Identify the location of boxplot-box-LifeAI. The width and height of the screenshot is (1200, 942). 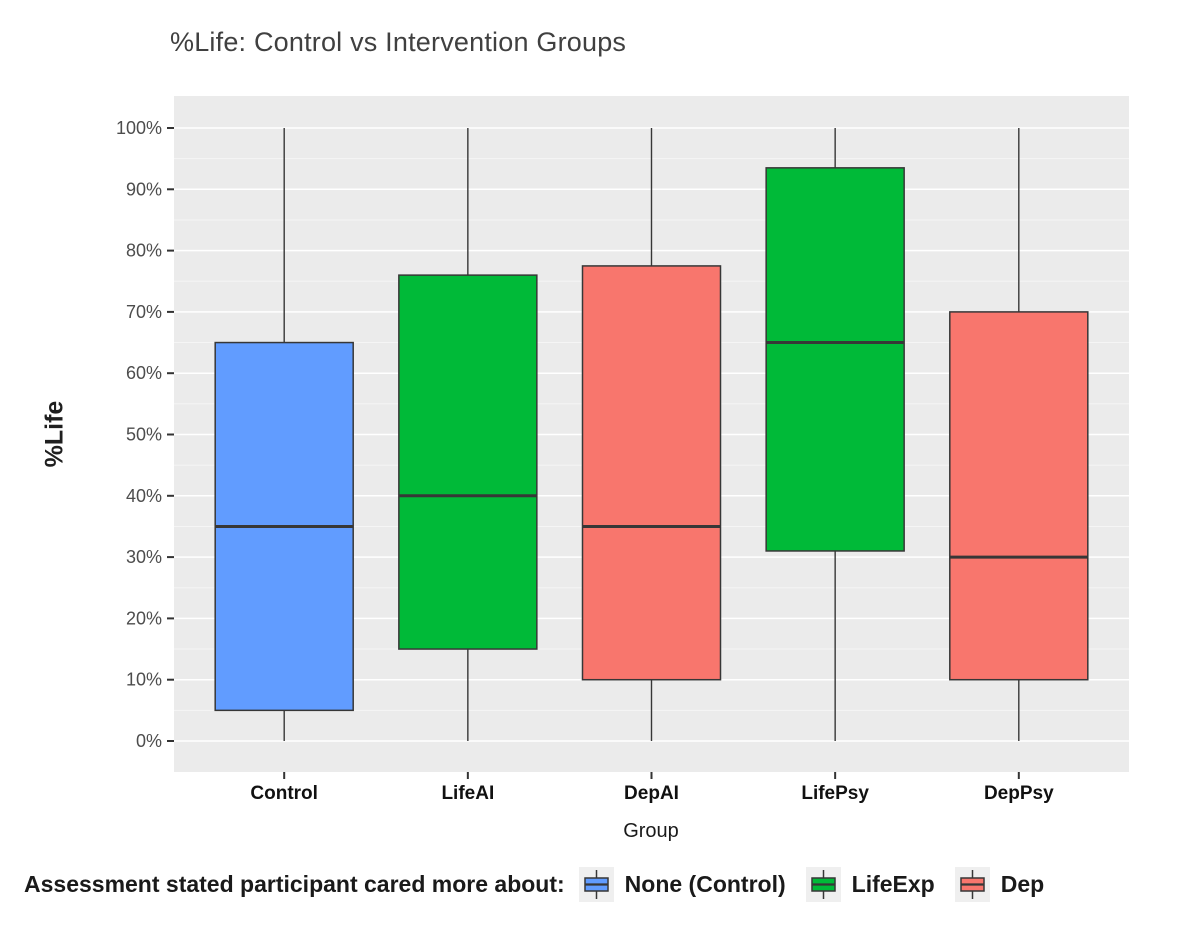
(468, 462).